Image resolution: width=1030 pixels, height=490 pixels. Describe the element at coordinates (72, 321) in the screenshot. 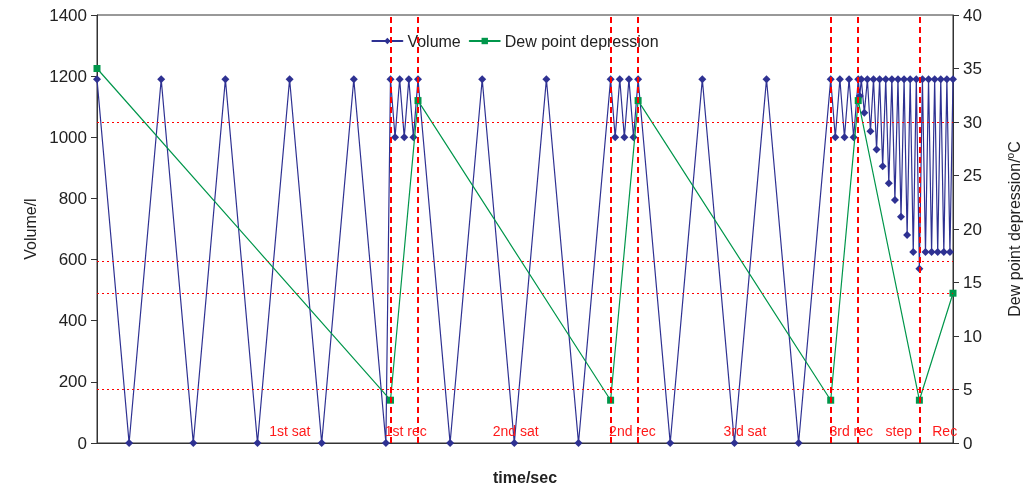

I see `y-tick-label: 400` at that location.